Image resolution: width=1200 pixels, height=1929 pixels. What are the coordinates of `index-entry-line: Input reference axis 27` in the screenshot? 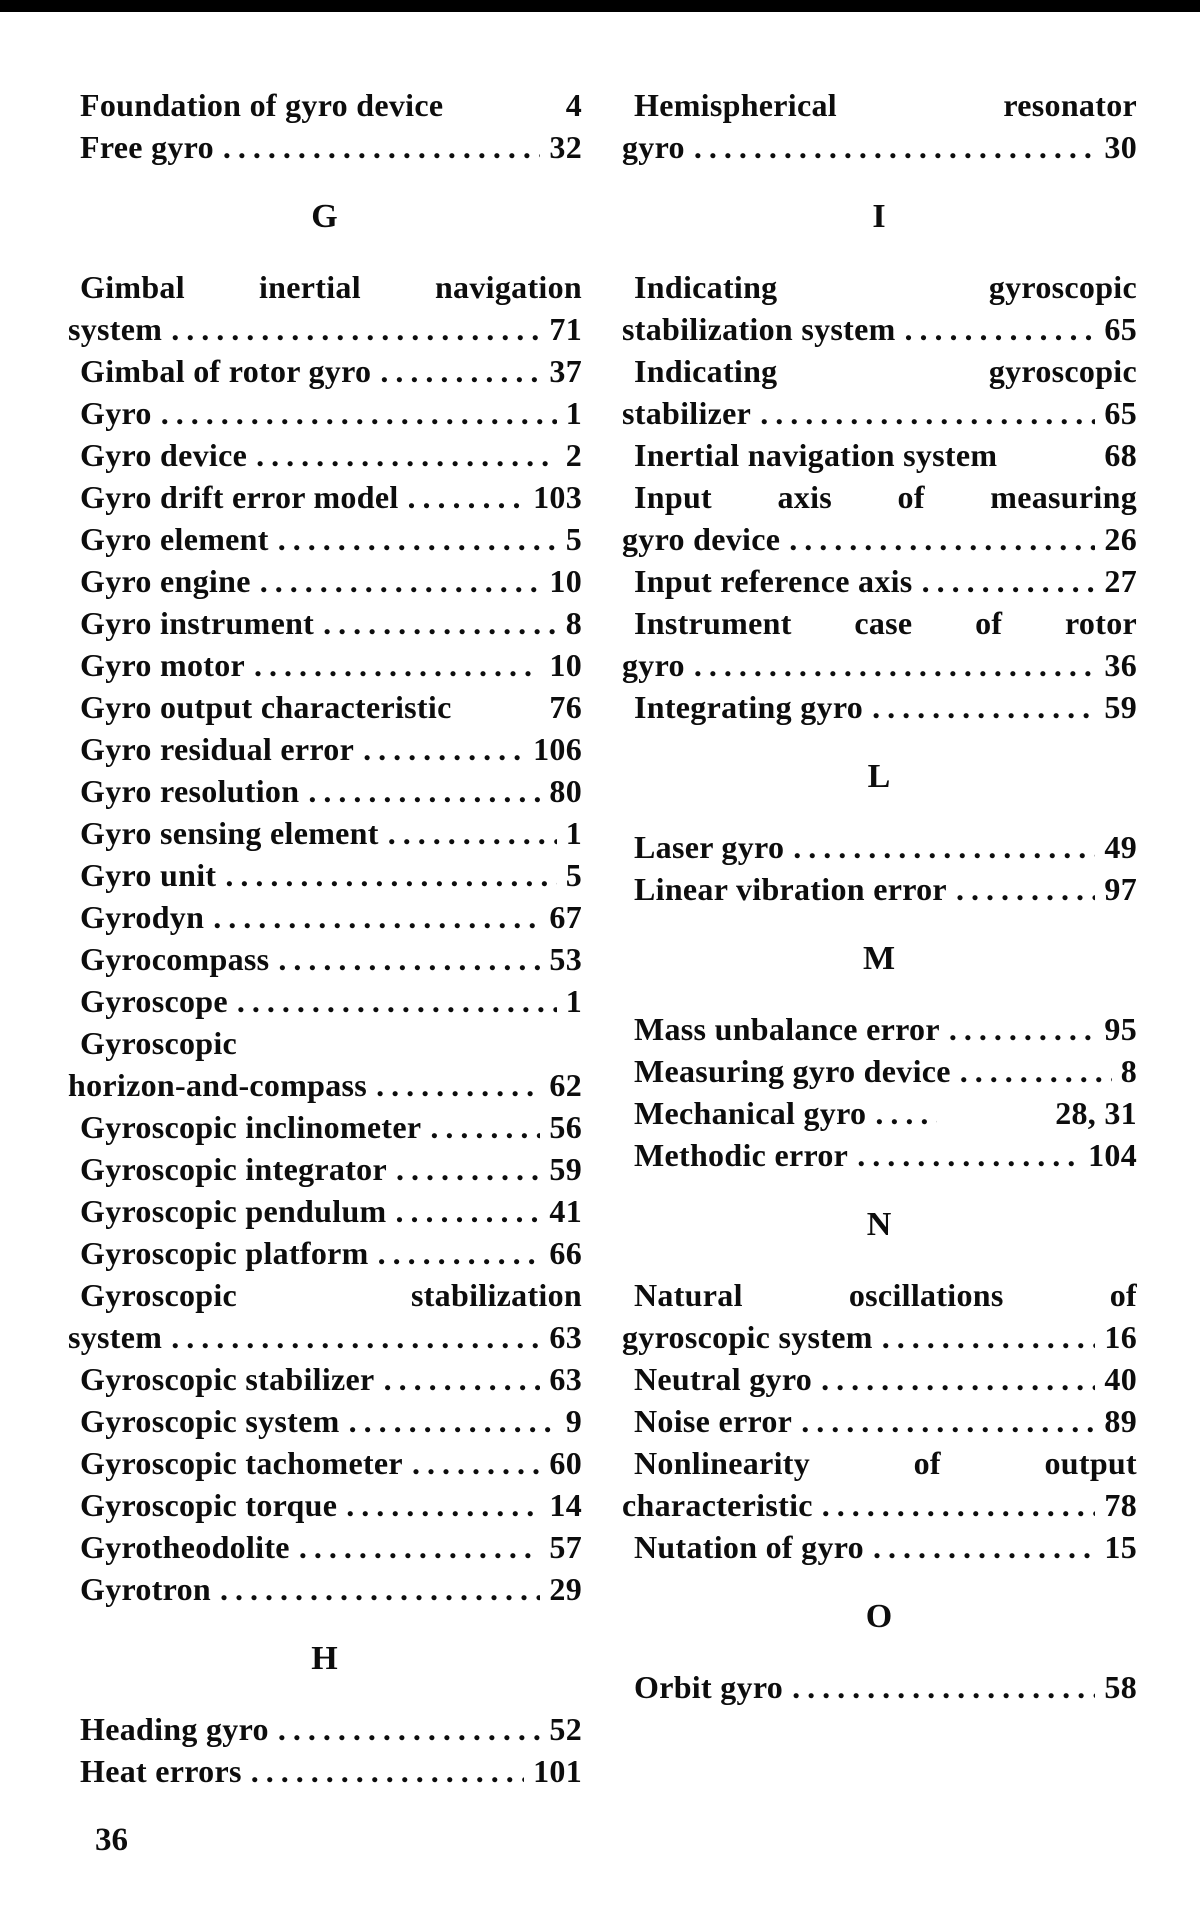 It's located at (879, 581).